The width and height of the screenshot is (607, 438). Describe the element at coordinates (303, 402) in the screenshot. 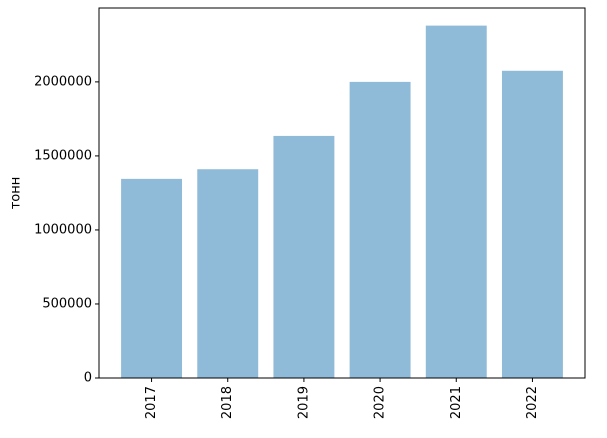

I see `x-tick-label: 2019` at that location.